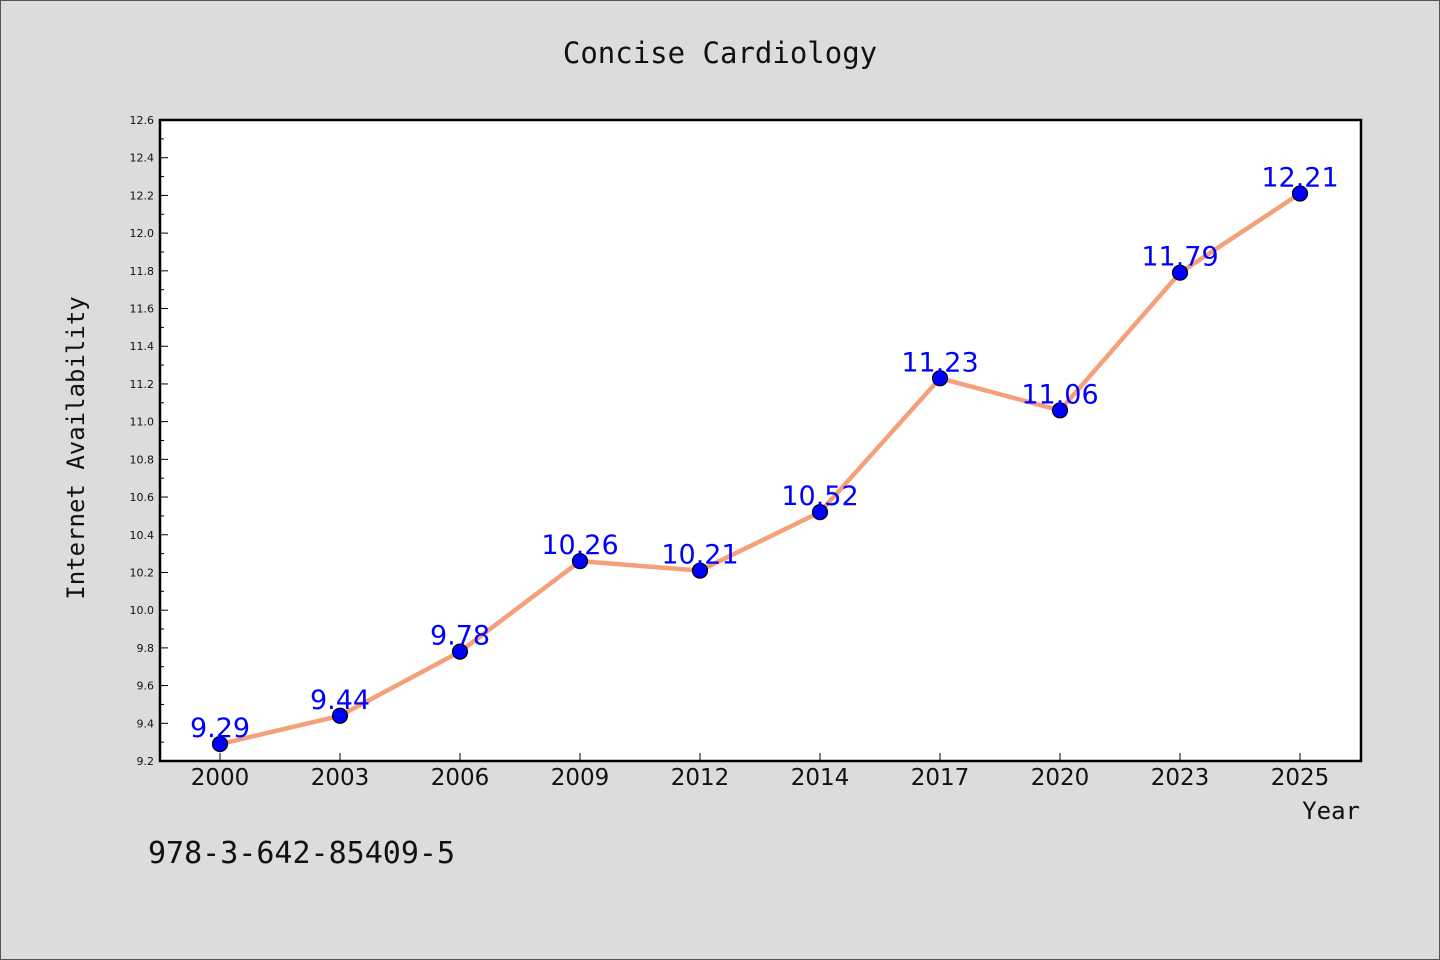 This screenshot has height=960, width=1440. I want to click on y-tick-label: 12.6, so click(142, 120).